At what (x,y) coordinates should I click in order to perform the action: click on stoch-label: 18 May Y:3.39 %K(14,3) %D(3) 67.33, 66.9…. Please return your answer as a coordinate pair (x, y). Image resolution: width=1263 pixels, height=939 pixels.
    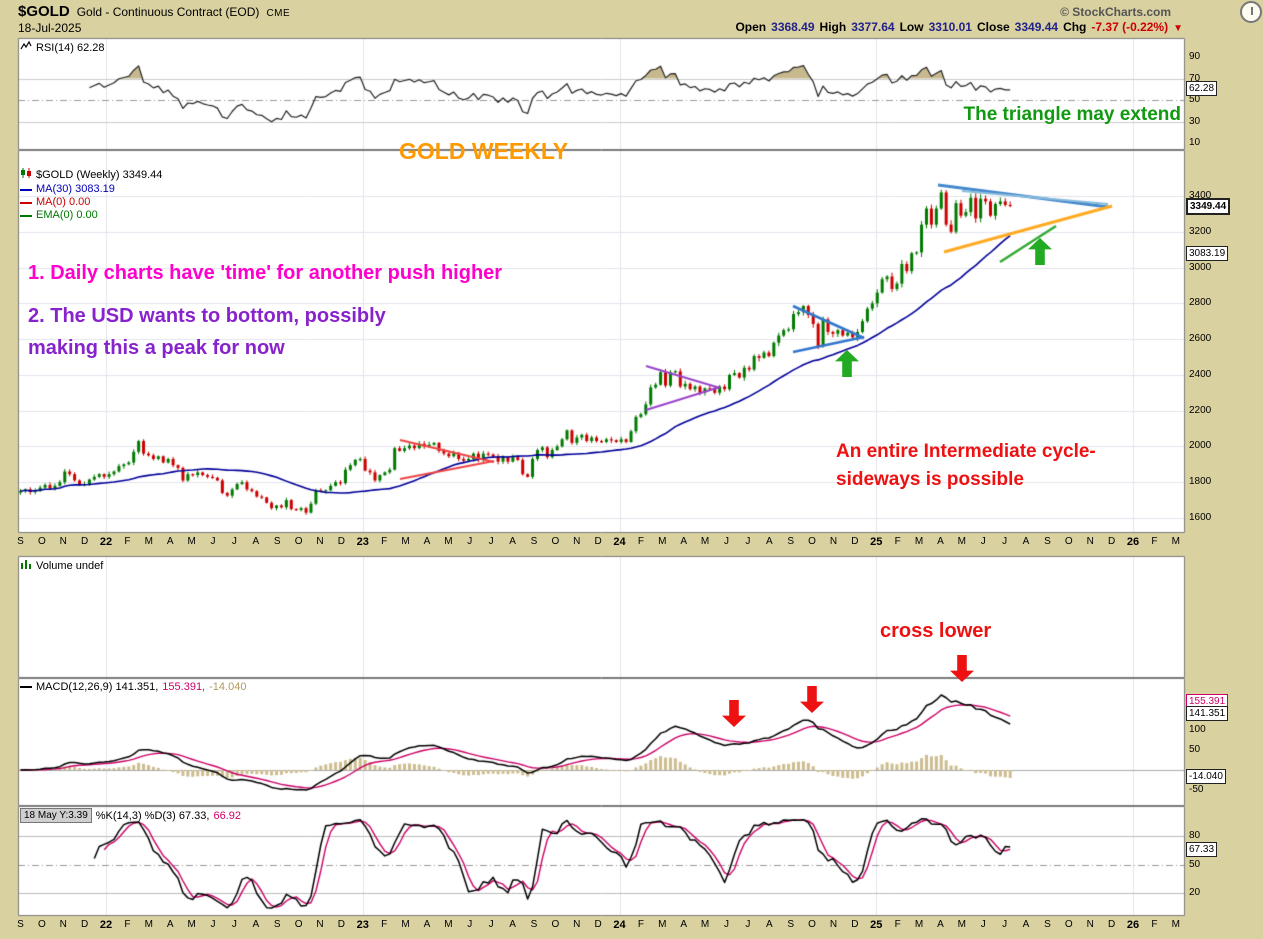
    Looking at the image, I should click on (130, 815).